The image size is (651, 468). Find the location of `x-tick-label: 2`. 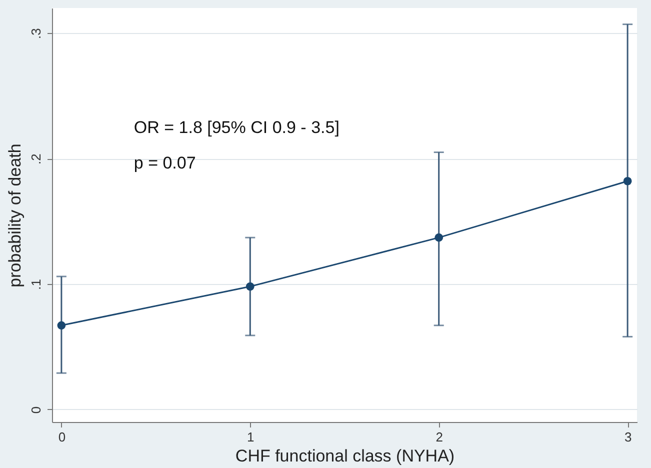

x-tick-label: 2 is located at coordinates (439, 437).